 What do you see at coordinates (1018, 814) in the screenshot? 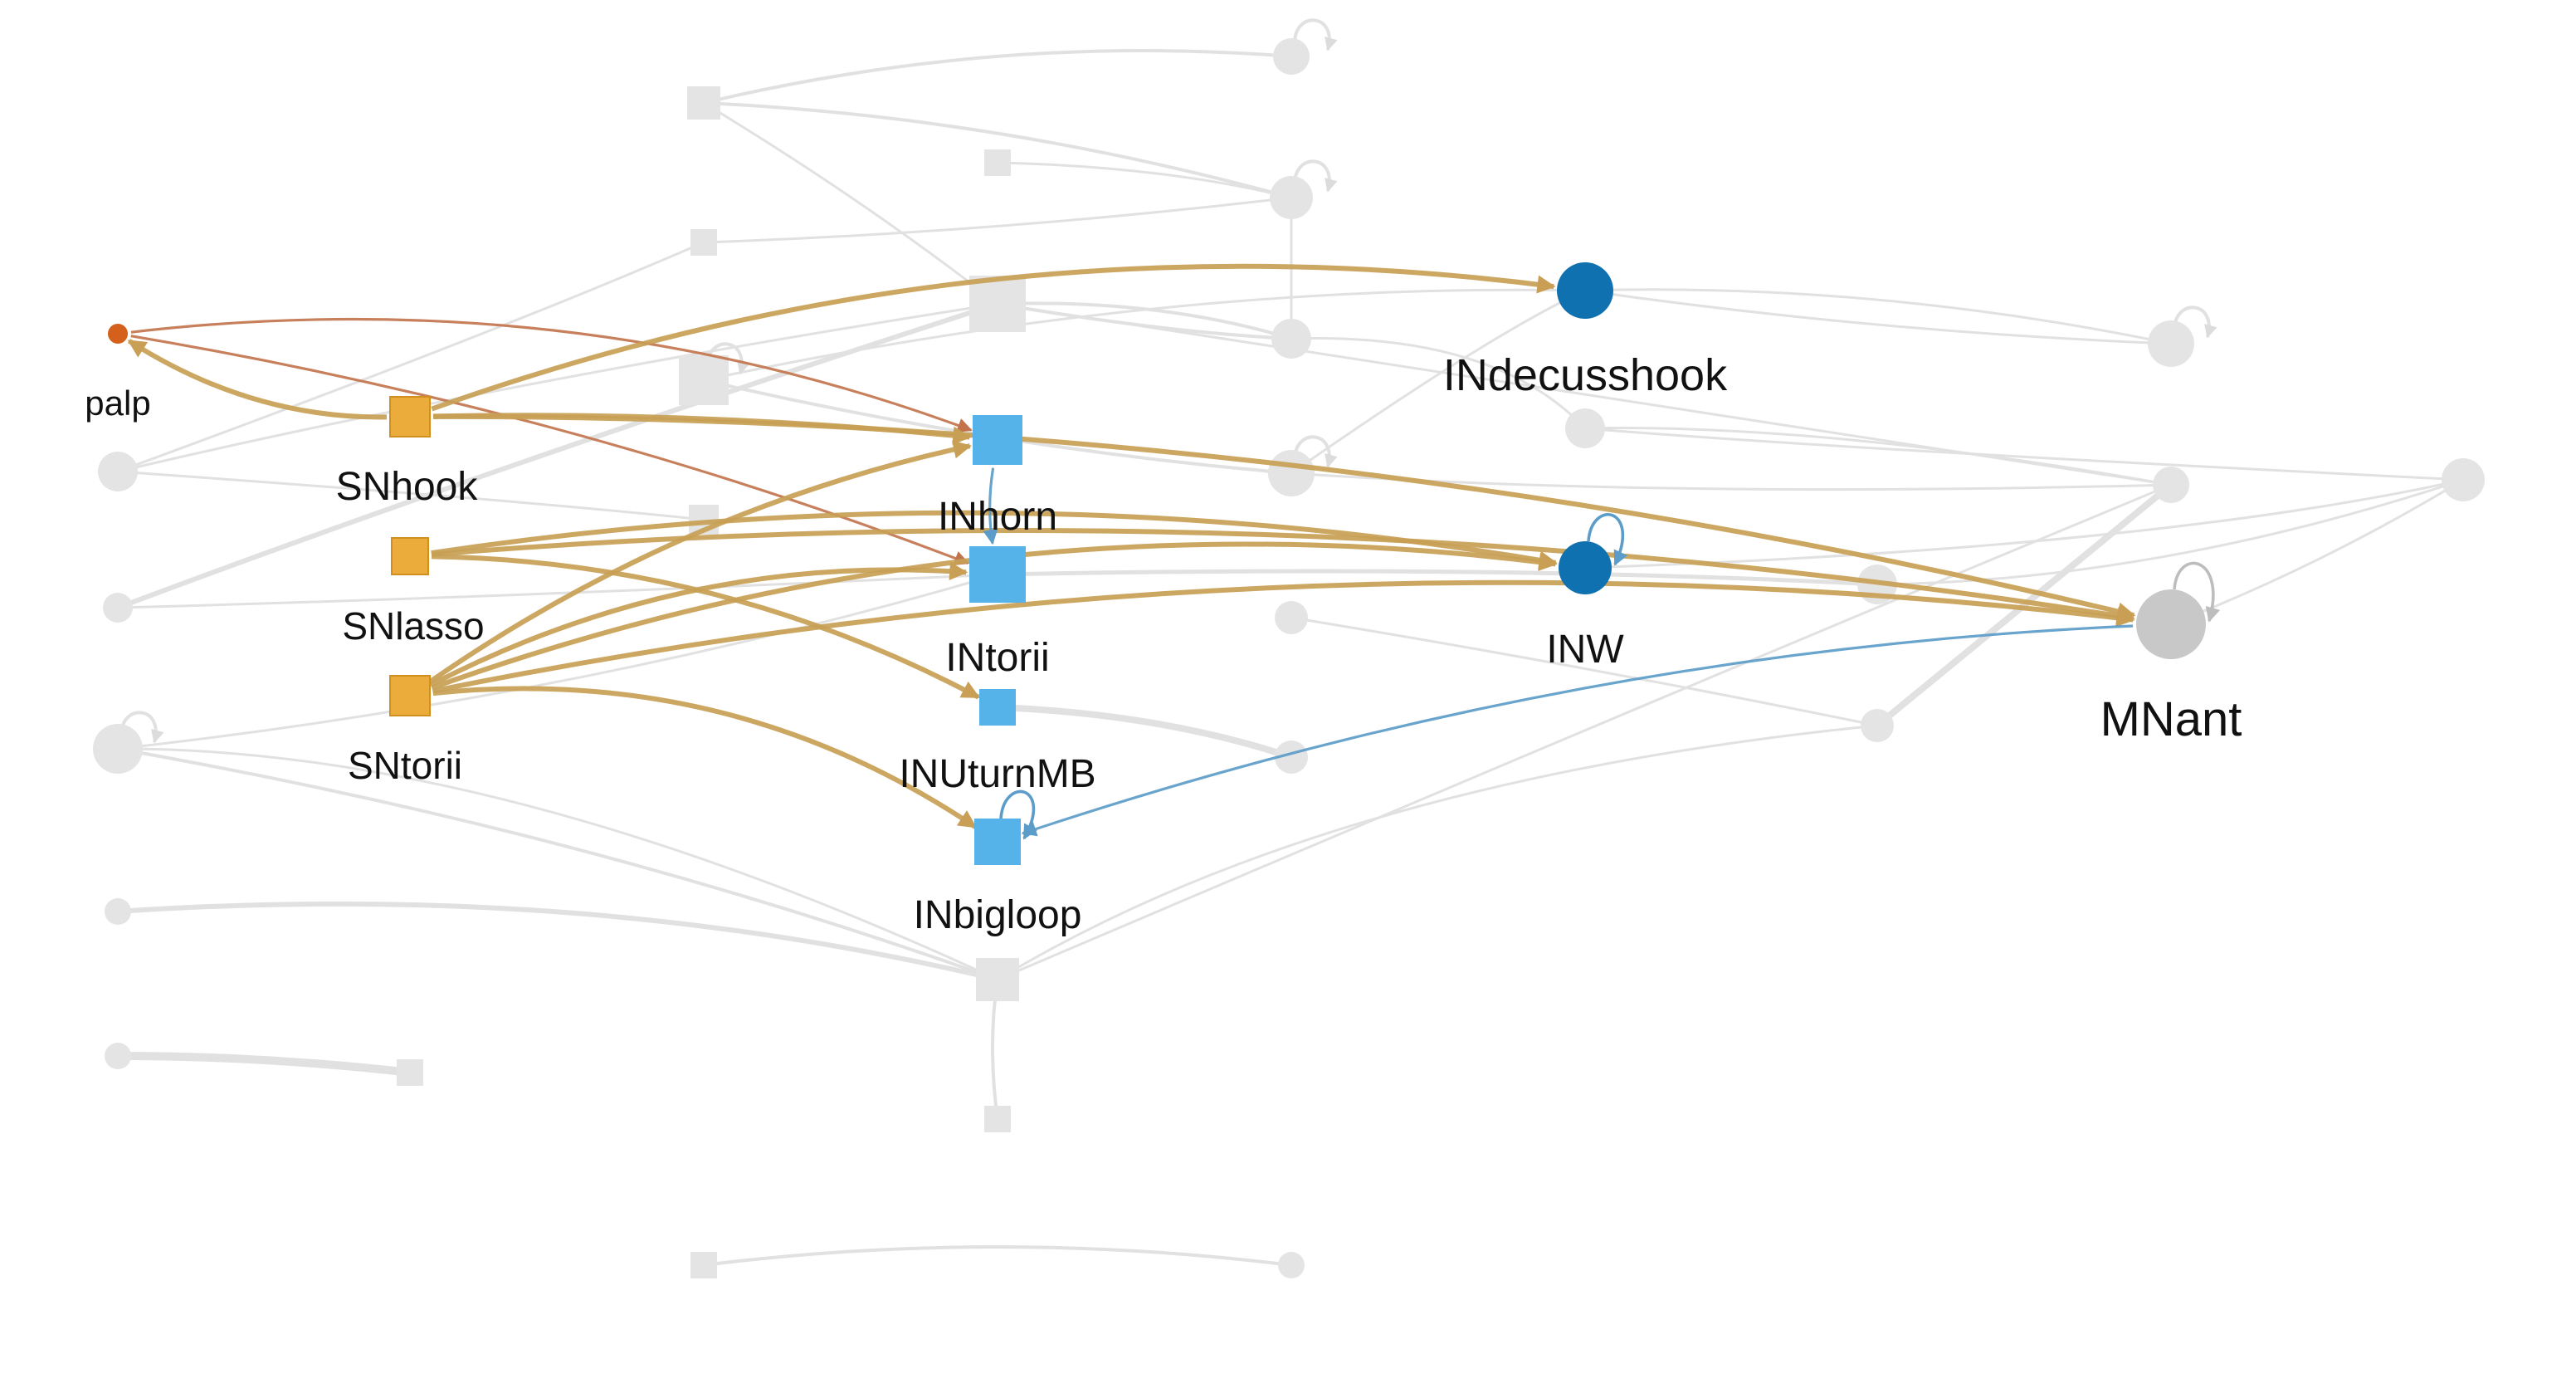
I see `edge-INbigloop-INbigloop` at bounding box center [1018, 814].